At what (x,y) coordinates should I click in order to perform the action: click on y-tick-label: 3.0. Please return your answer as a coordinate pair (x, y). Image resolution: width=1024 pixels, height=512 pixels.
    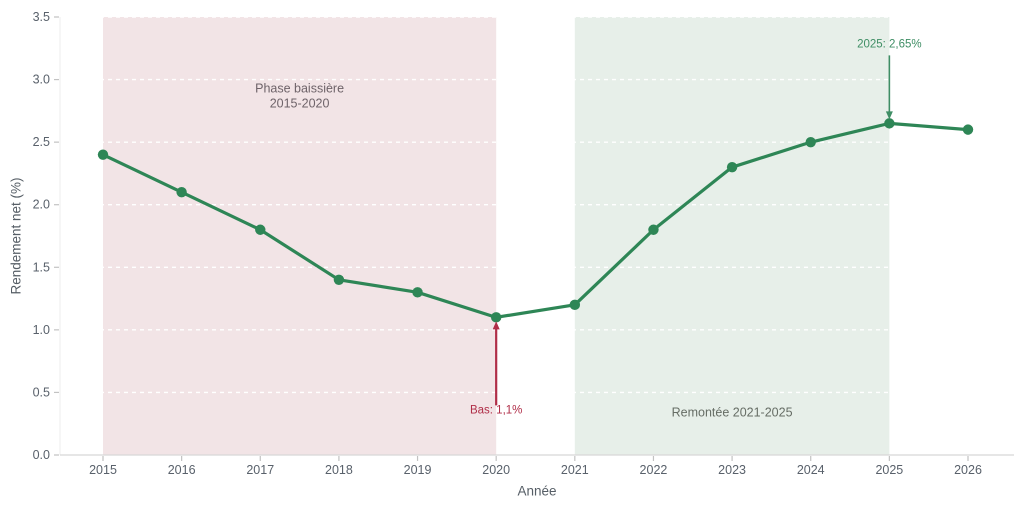
    Looking at the image, I should click on (41, 80).